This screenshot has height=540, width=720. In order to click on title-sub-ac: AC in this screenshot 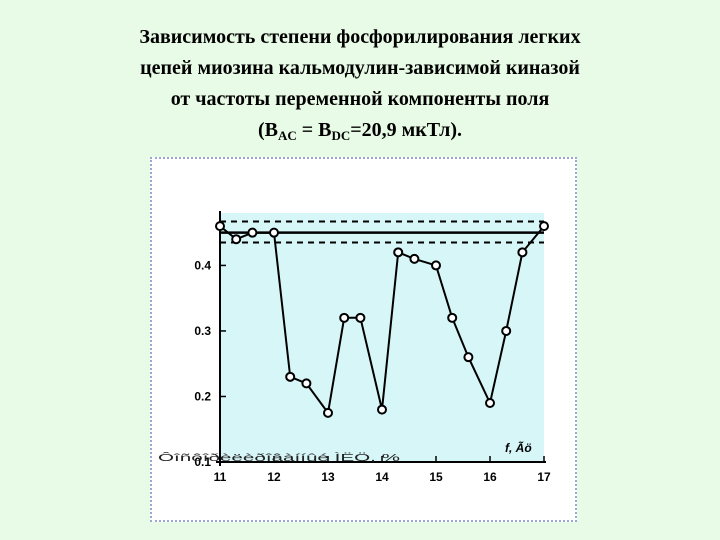, I will do `click(287, 135)`.